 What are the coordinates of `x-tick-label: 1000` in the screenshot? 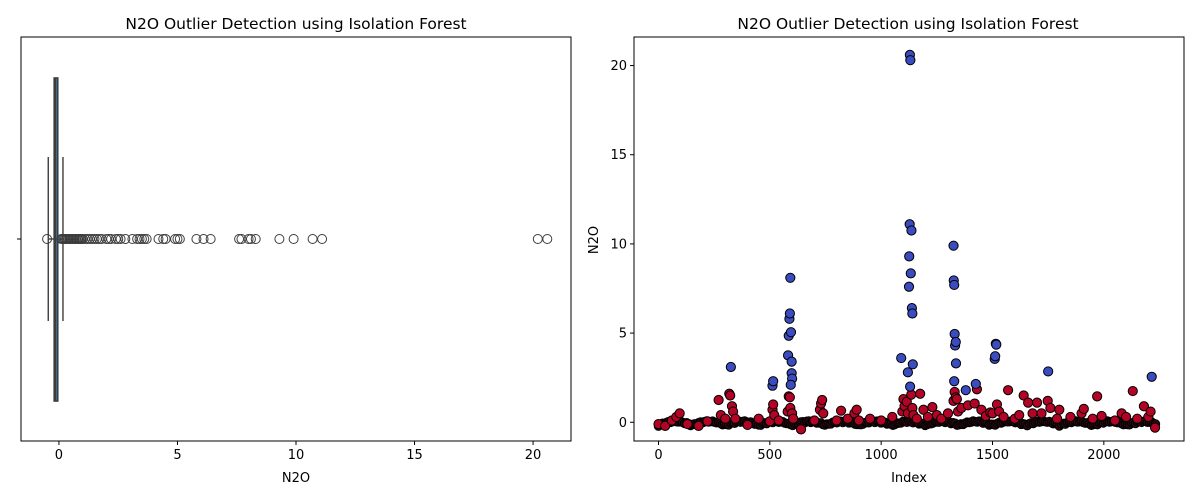 It's located at (881, 455).